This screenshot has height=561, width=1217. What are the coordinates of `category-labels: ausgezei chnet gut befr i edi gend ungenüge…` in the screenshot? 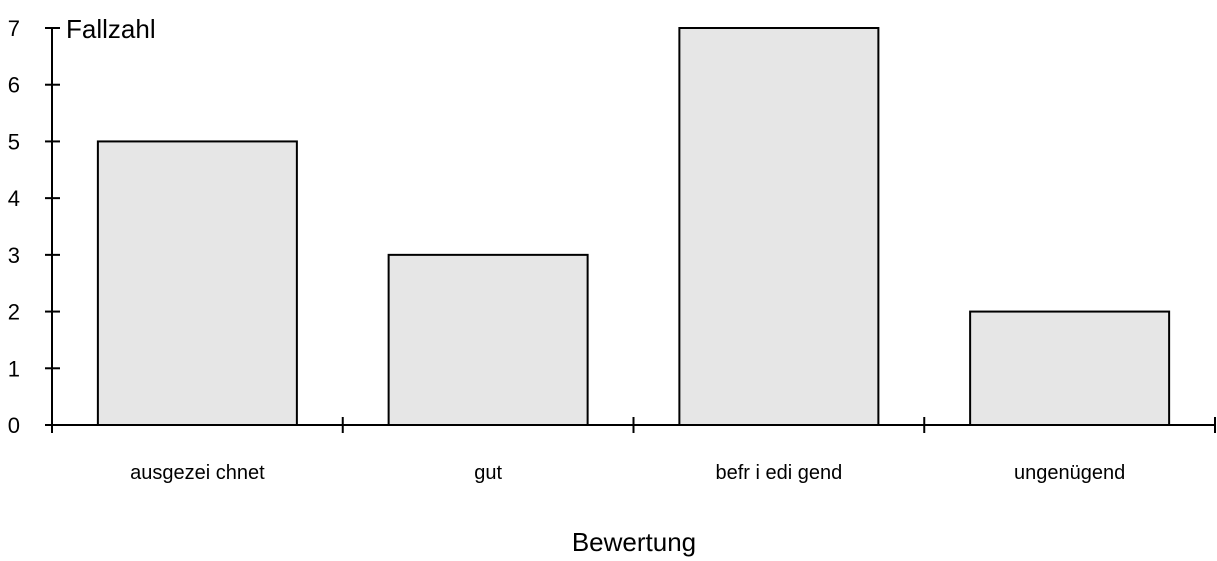 It's located at (627, 473).